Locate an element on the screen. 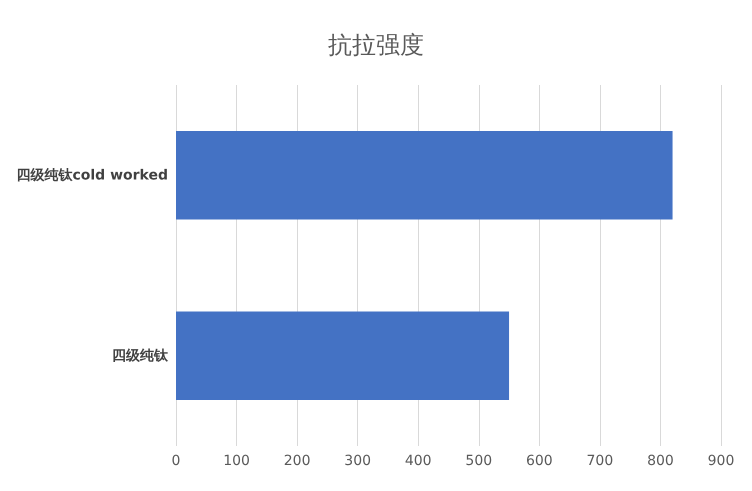 The image size is (752, 491). x-tick-label: 0 is located at coordinates (176, 461).